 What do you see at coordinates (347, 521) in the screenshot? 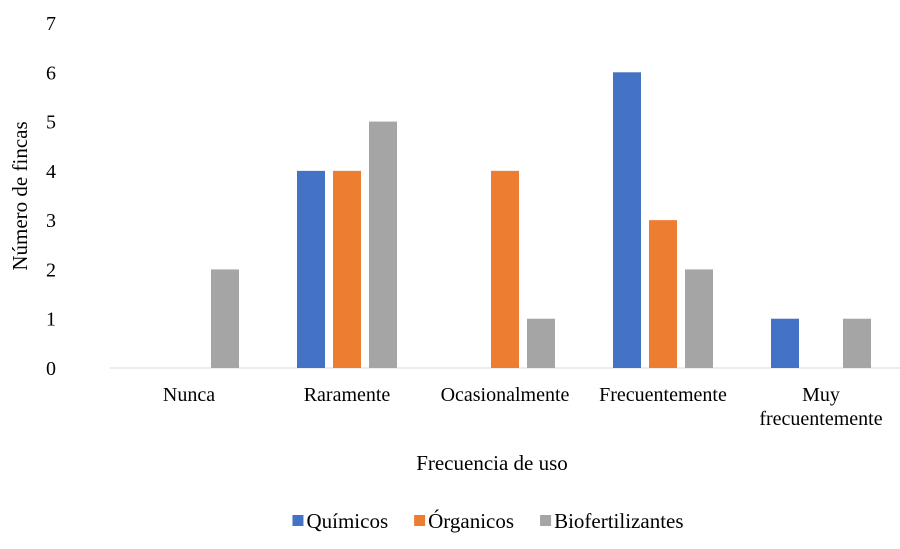
I see `legend-label: Químicos` at bounding box center [347, 521].